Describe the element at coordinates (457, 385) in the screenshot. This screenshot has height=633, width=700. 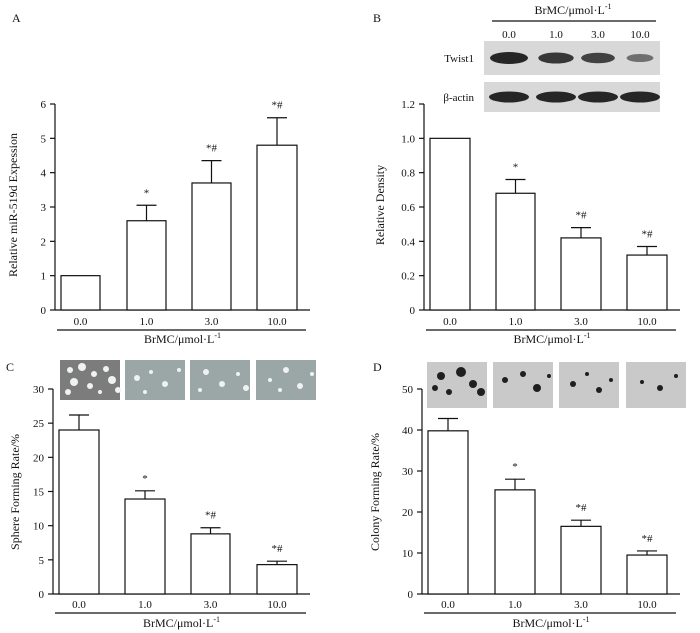
I see `colony-micrograph` at that location.